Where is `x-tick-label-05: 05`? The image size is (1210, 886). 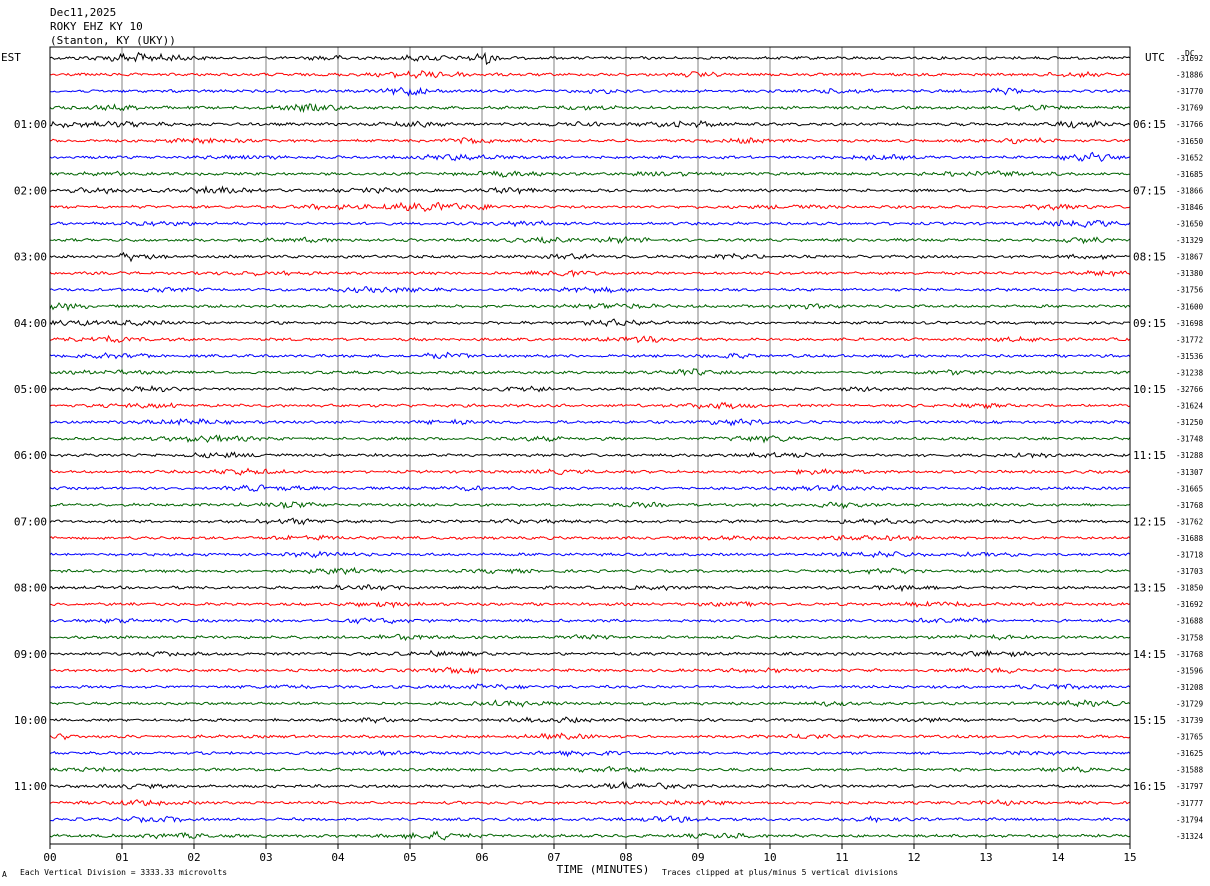 x-tick-label-05: 05 is located at coordinates (409, 857).